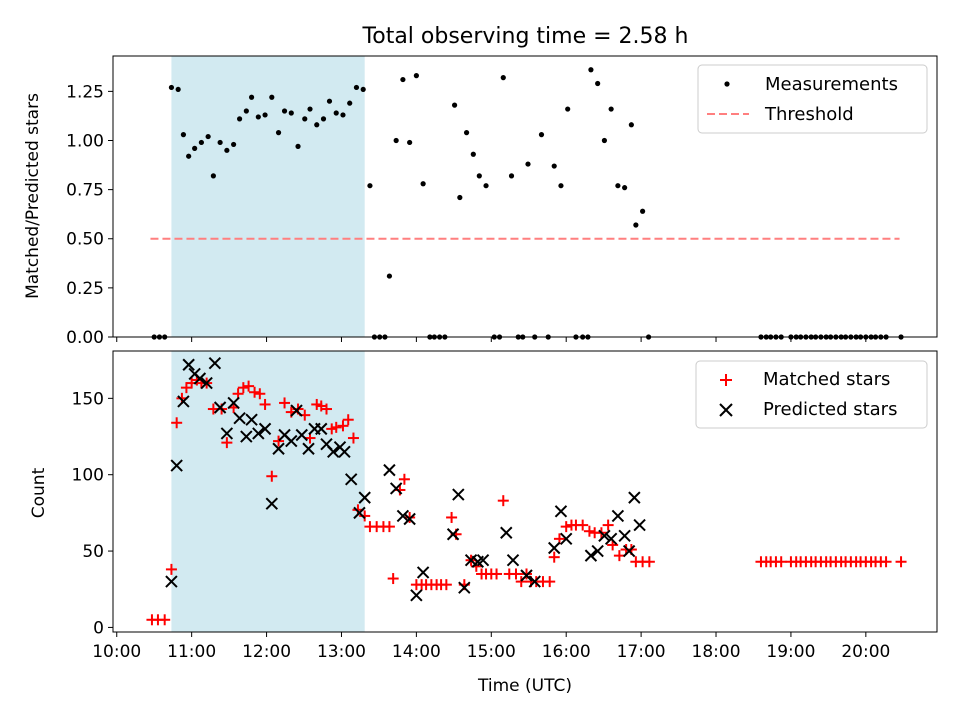  Describe the element at coordinates (85, 338) in the screenshot. I see `y-tick-label: 0.00` at that location.